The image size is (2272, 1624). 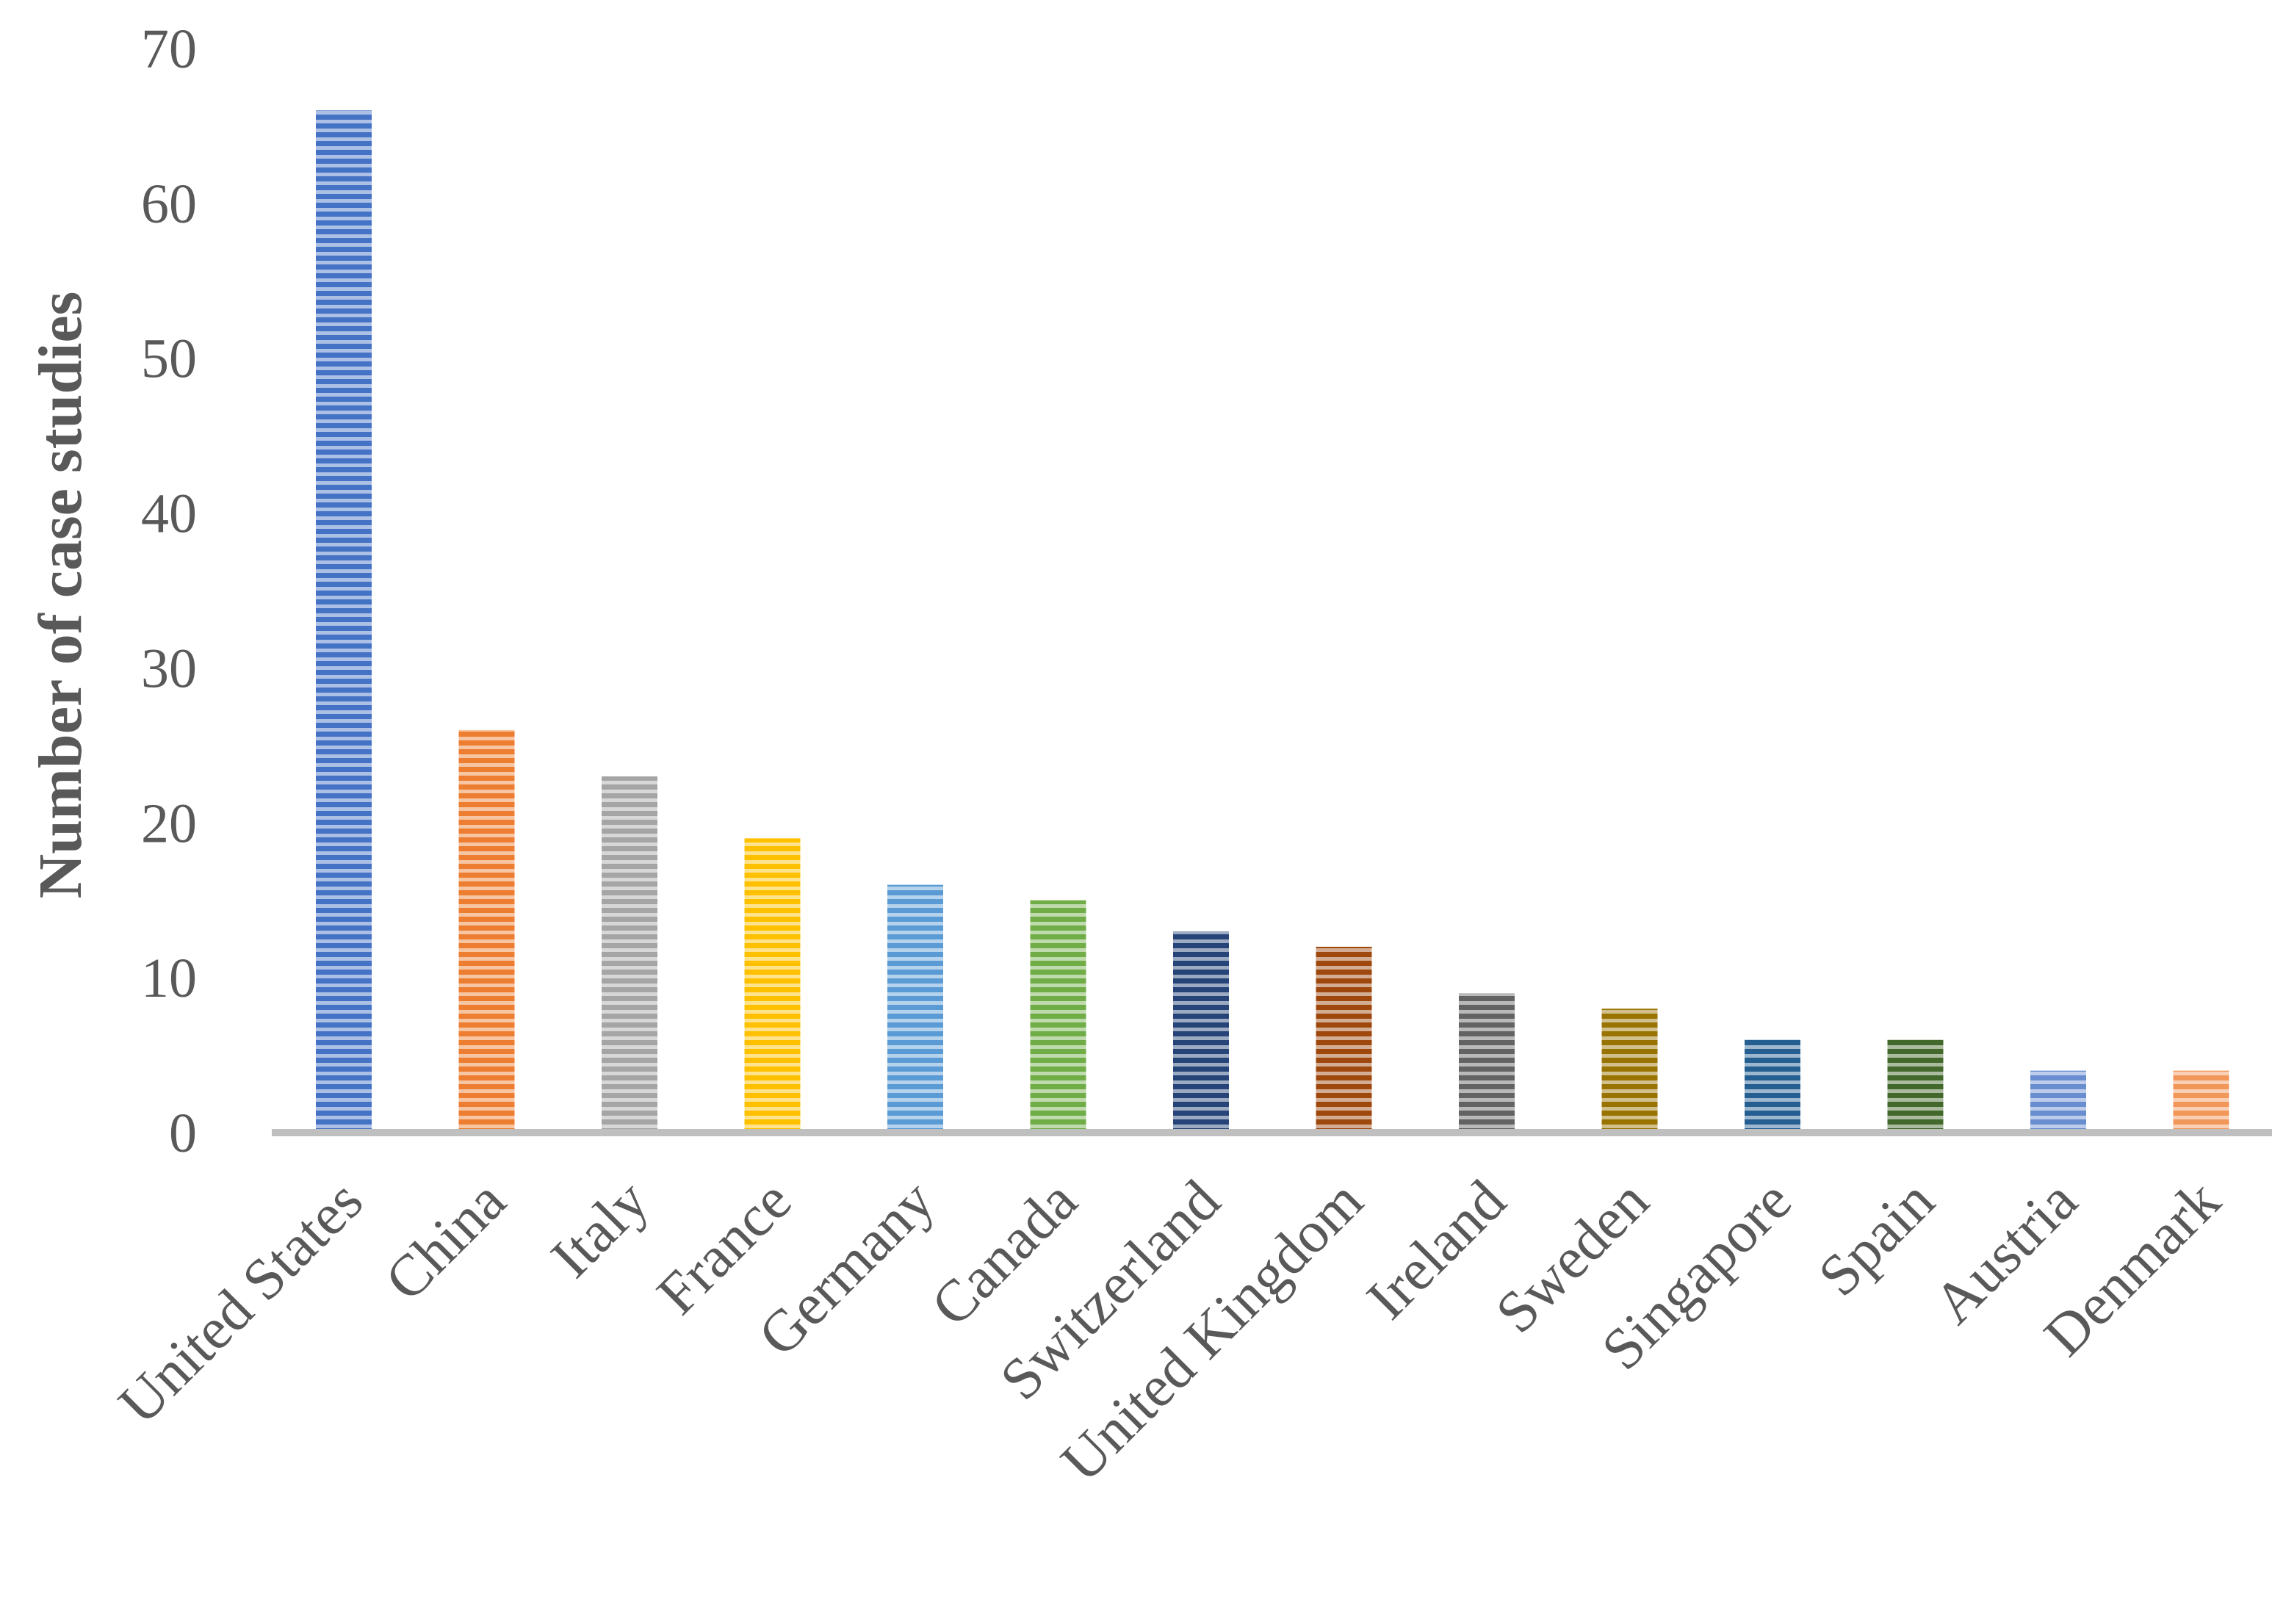 What do you see at coordinates (241, 1303) in the screenshot?
I see `x-tick-label-united-states: United States` at bounding box center [241, 1303].